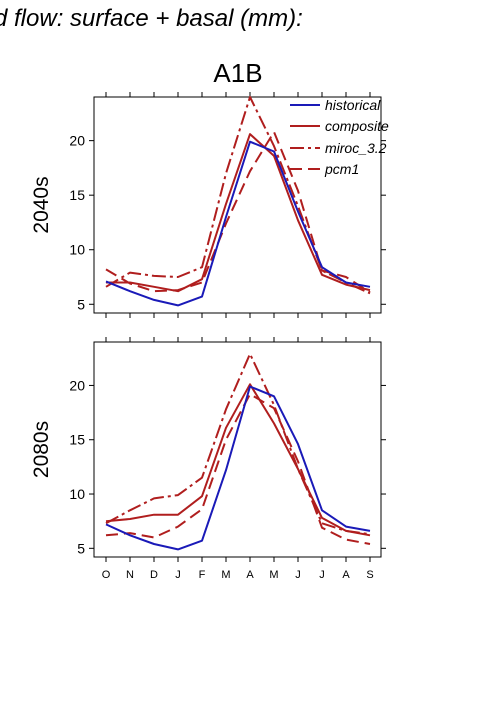 Image resolution: width=501 pixels, height=709 pixels. What do you see at coordinates (41, 449) in the screenshot?
I see `panel-label: 2080s` at bounding box center [41, 449].